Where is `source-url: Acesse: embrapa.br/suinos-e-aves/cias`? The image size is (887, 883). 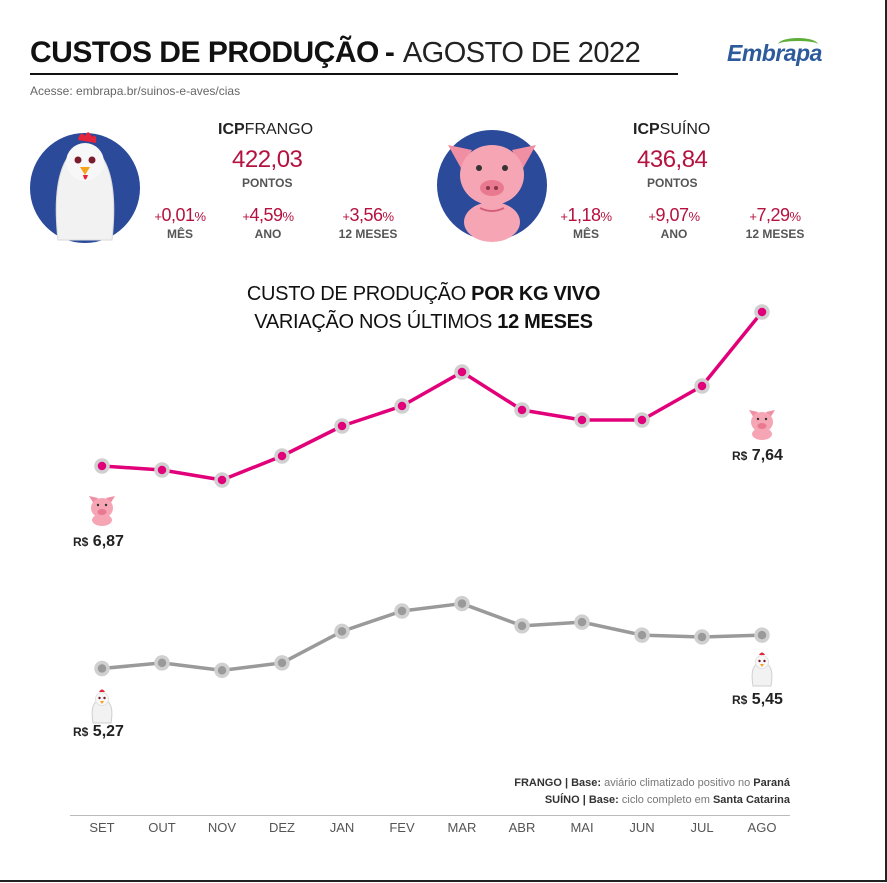 source-url: Acesse: embrapa.br/suinos-e-aves/cias is located at coordinates (135, 91).